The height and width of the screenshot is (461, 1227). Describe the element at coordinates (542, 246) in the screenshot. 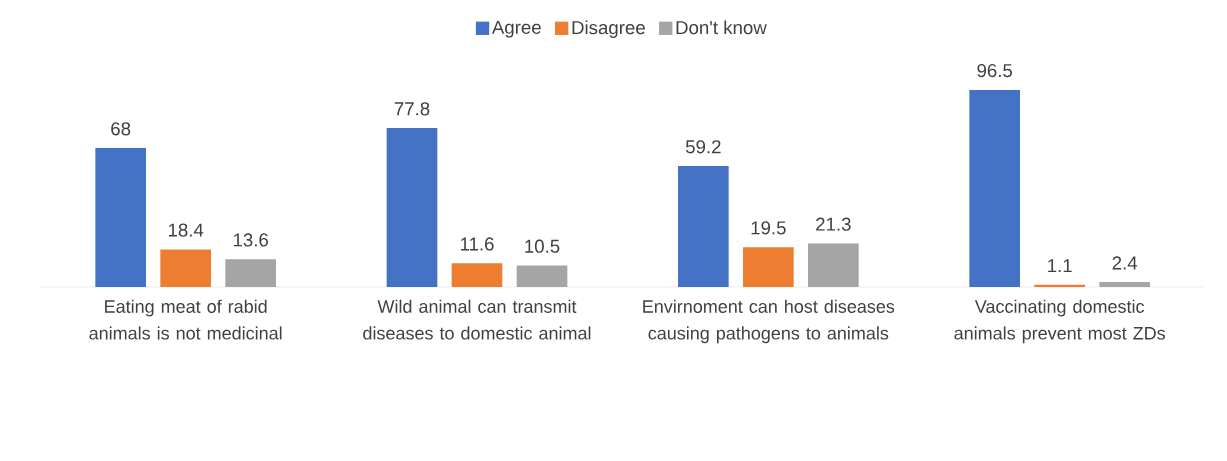

I see `data-label: 10.5` at that location.